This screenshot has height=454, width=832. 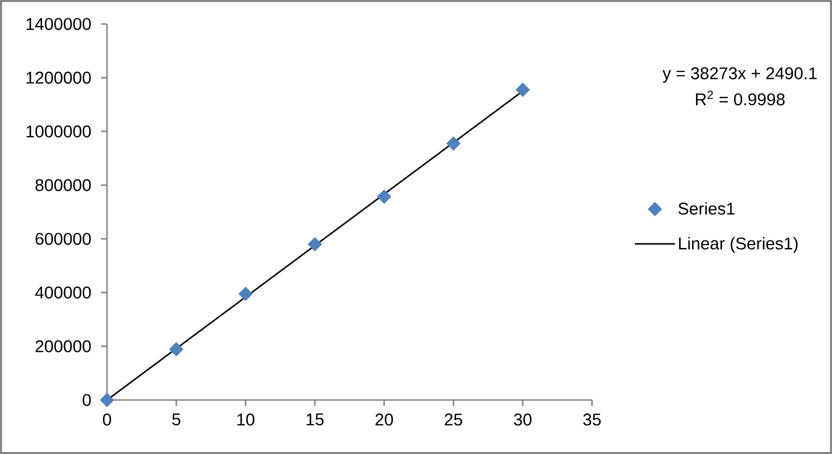 I want to click on y-tick-label: 200000, so click(x=63, y=346).